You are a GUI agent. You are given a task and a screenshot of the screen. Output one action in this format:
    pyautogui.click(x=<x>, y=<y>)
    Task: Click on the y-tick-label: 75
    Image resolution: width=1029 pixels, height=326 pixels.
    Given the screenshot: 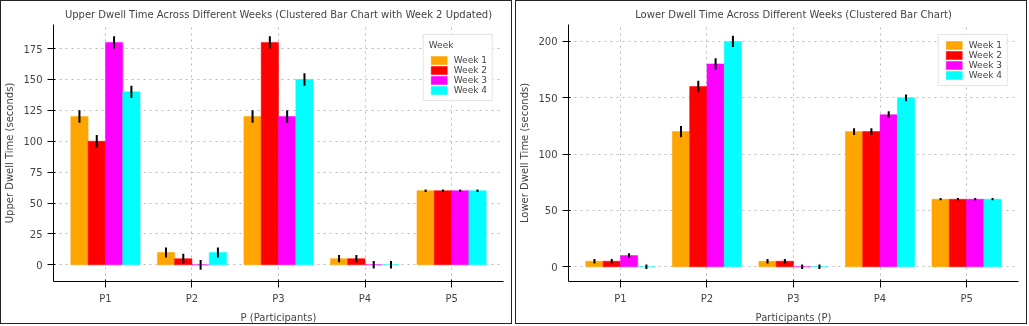 What is the action you would take?
    pyautogui.click(x=36, y=173)
    